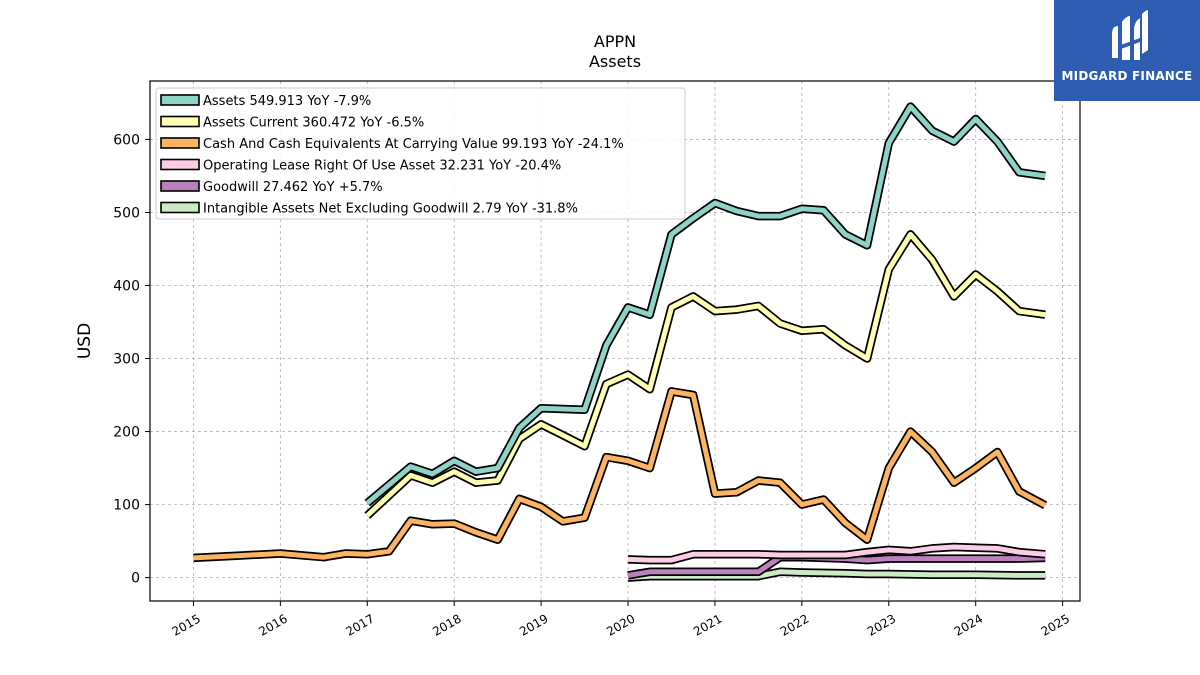 This screenshot has height=675, width=1200. I want to click on y-axis-label: USD, so click(85, 341).